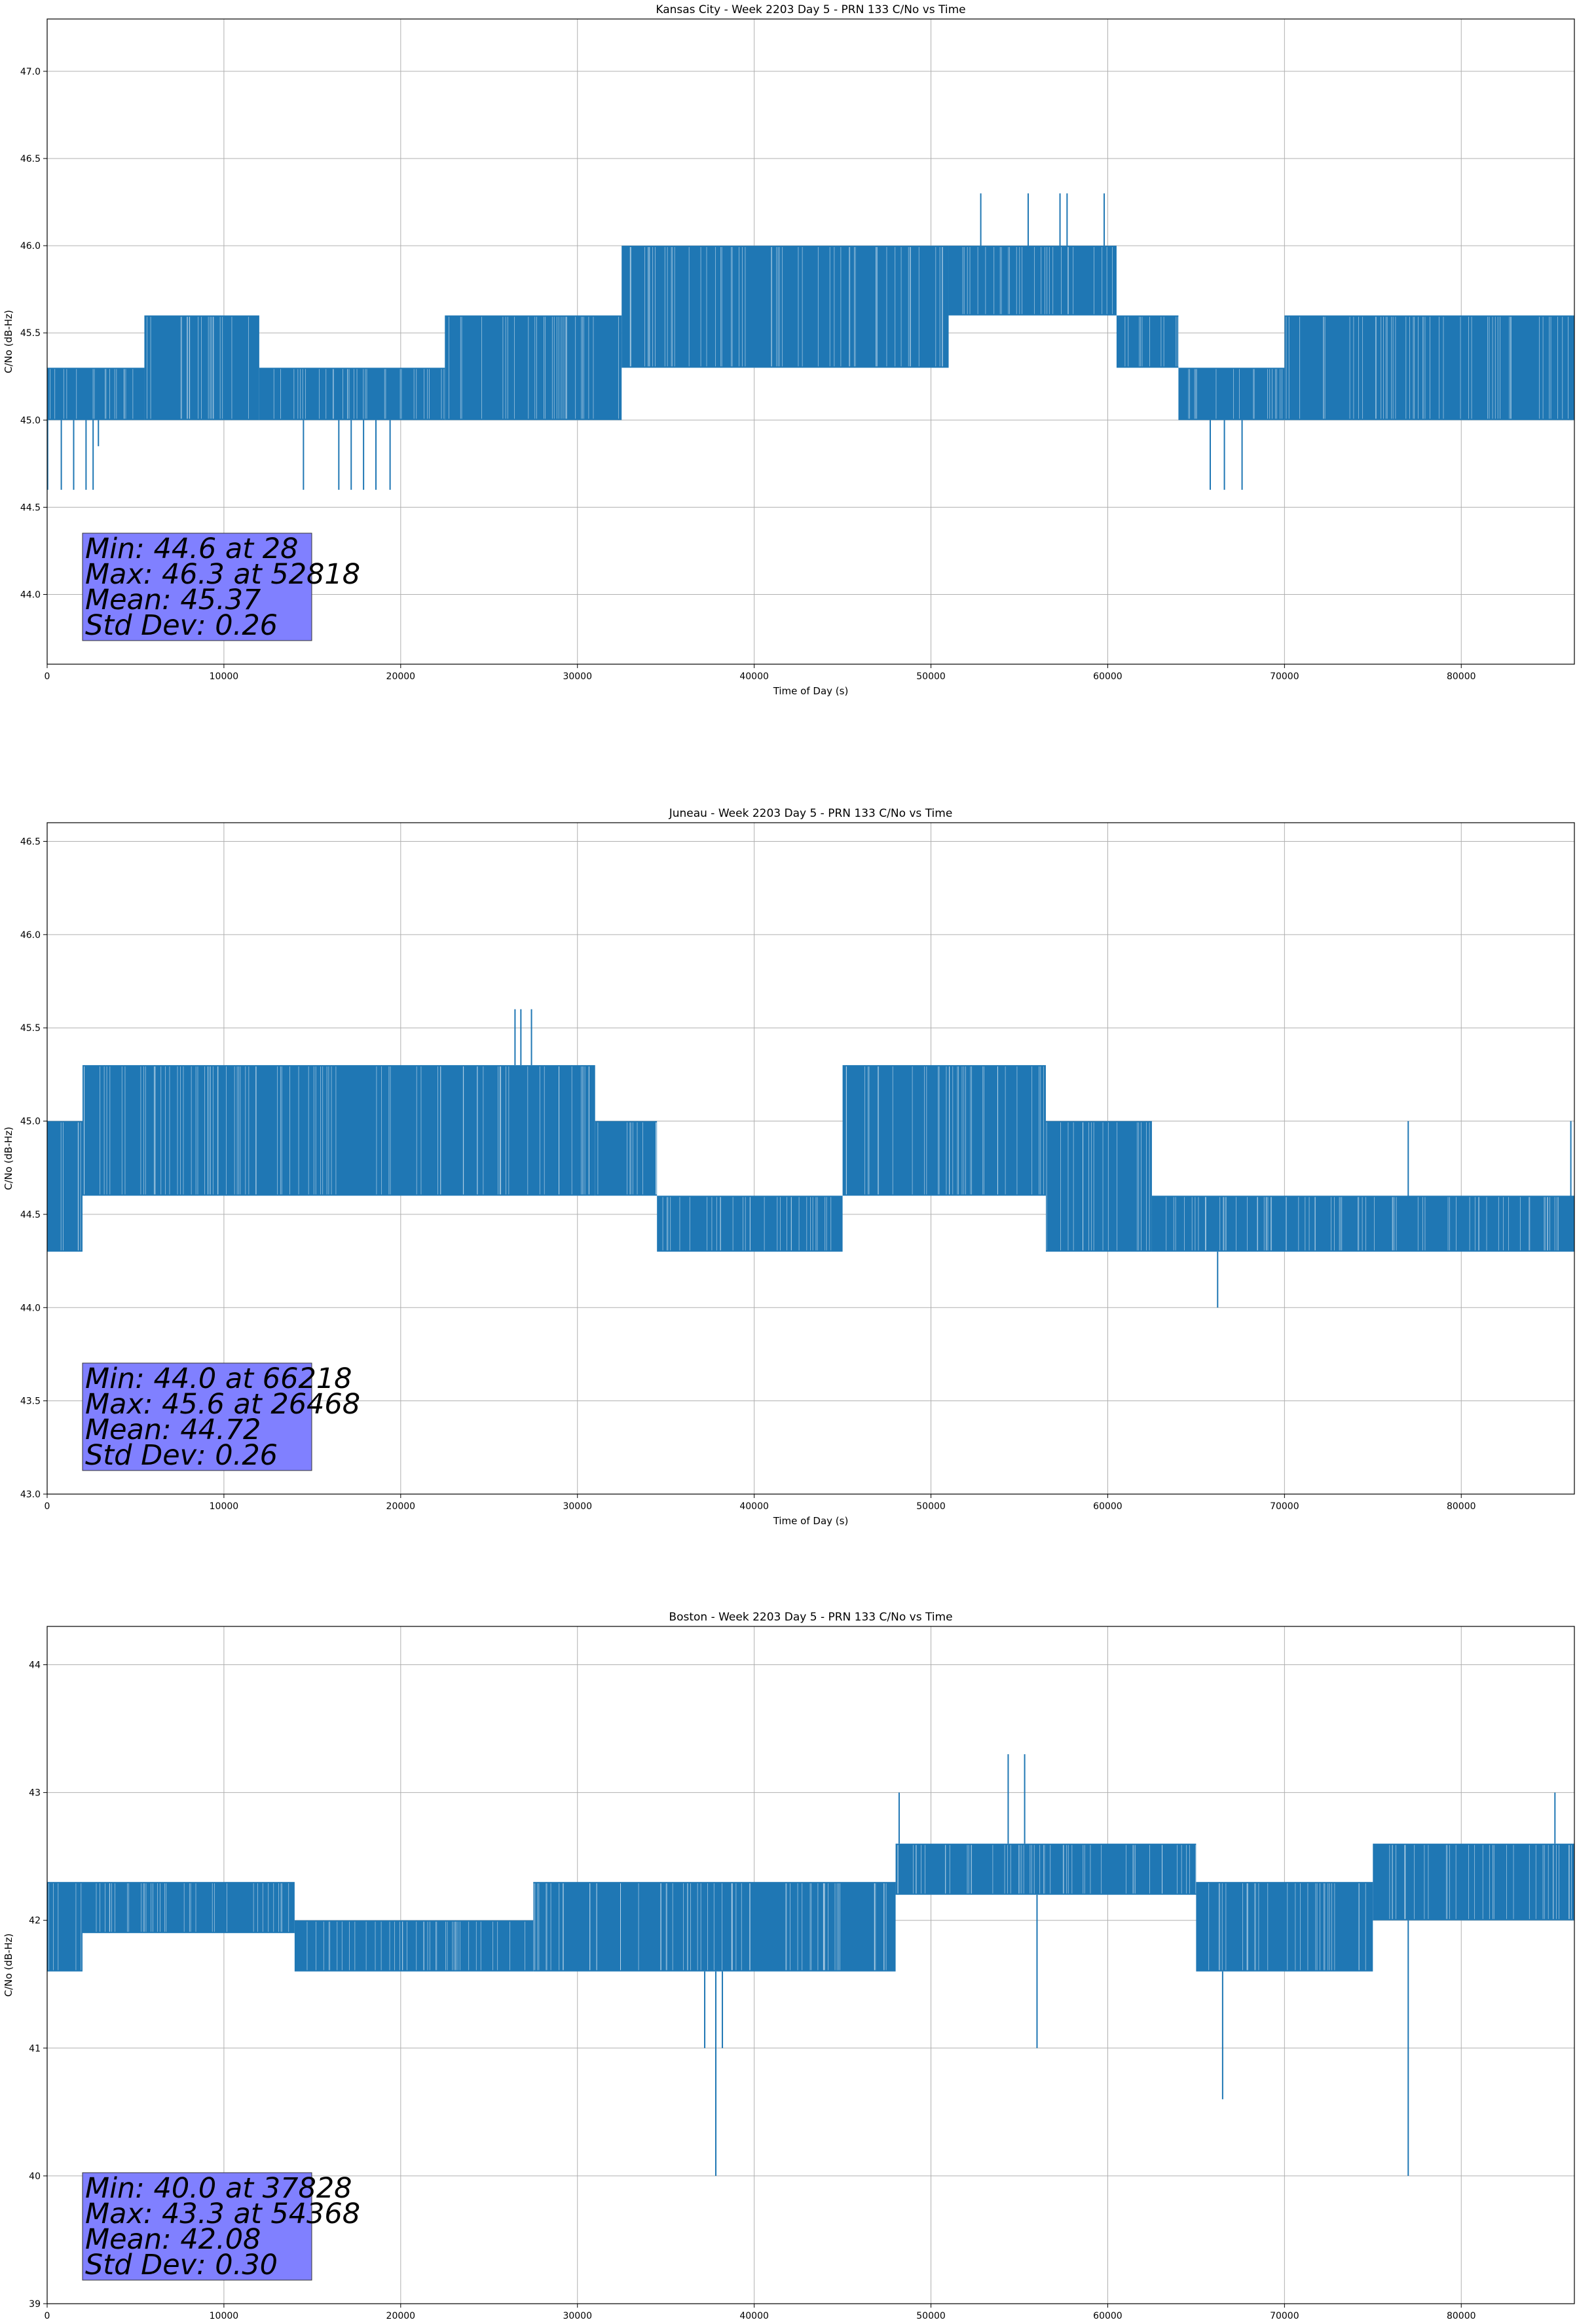 This screenshot has width=1577, height=2324. Describe the element at coordinates (30, 1495) in the screenshot. I see `y-tick-label: 43.0` at that location.